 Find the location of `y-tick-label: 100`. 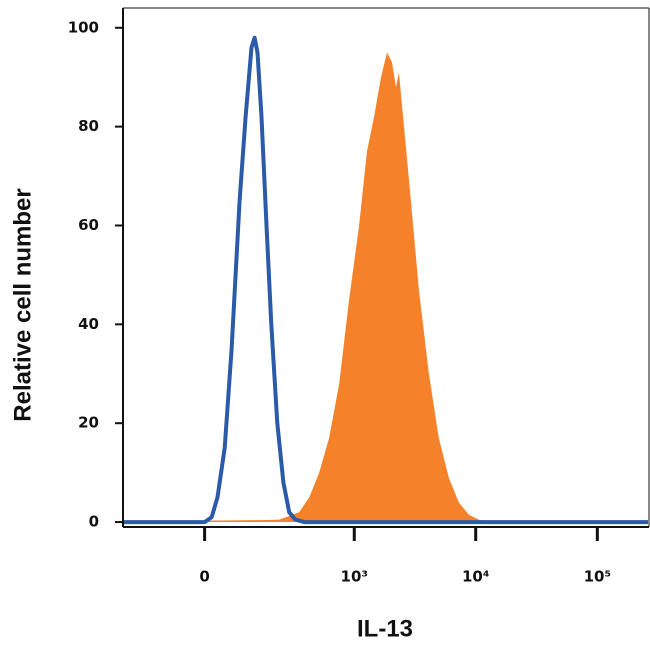

y-tick-label: 100 is located at coordinates (83, 27).